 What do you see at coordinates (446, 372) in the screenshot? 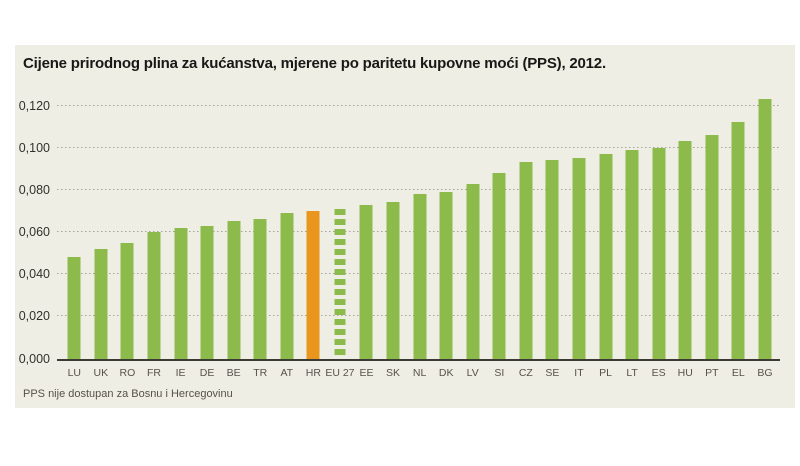
I see `x-axis-label: DK` at bounding box center [446, 372].